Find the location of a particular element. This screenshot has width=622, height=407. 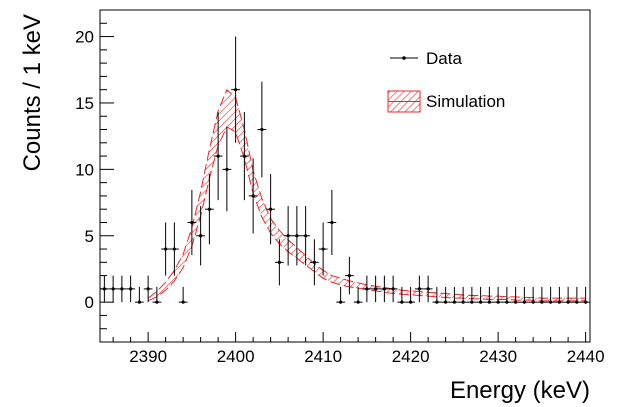

y-axis-title: Counts / 1 keV is located at coordinates (32, 92).